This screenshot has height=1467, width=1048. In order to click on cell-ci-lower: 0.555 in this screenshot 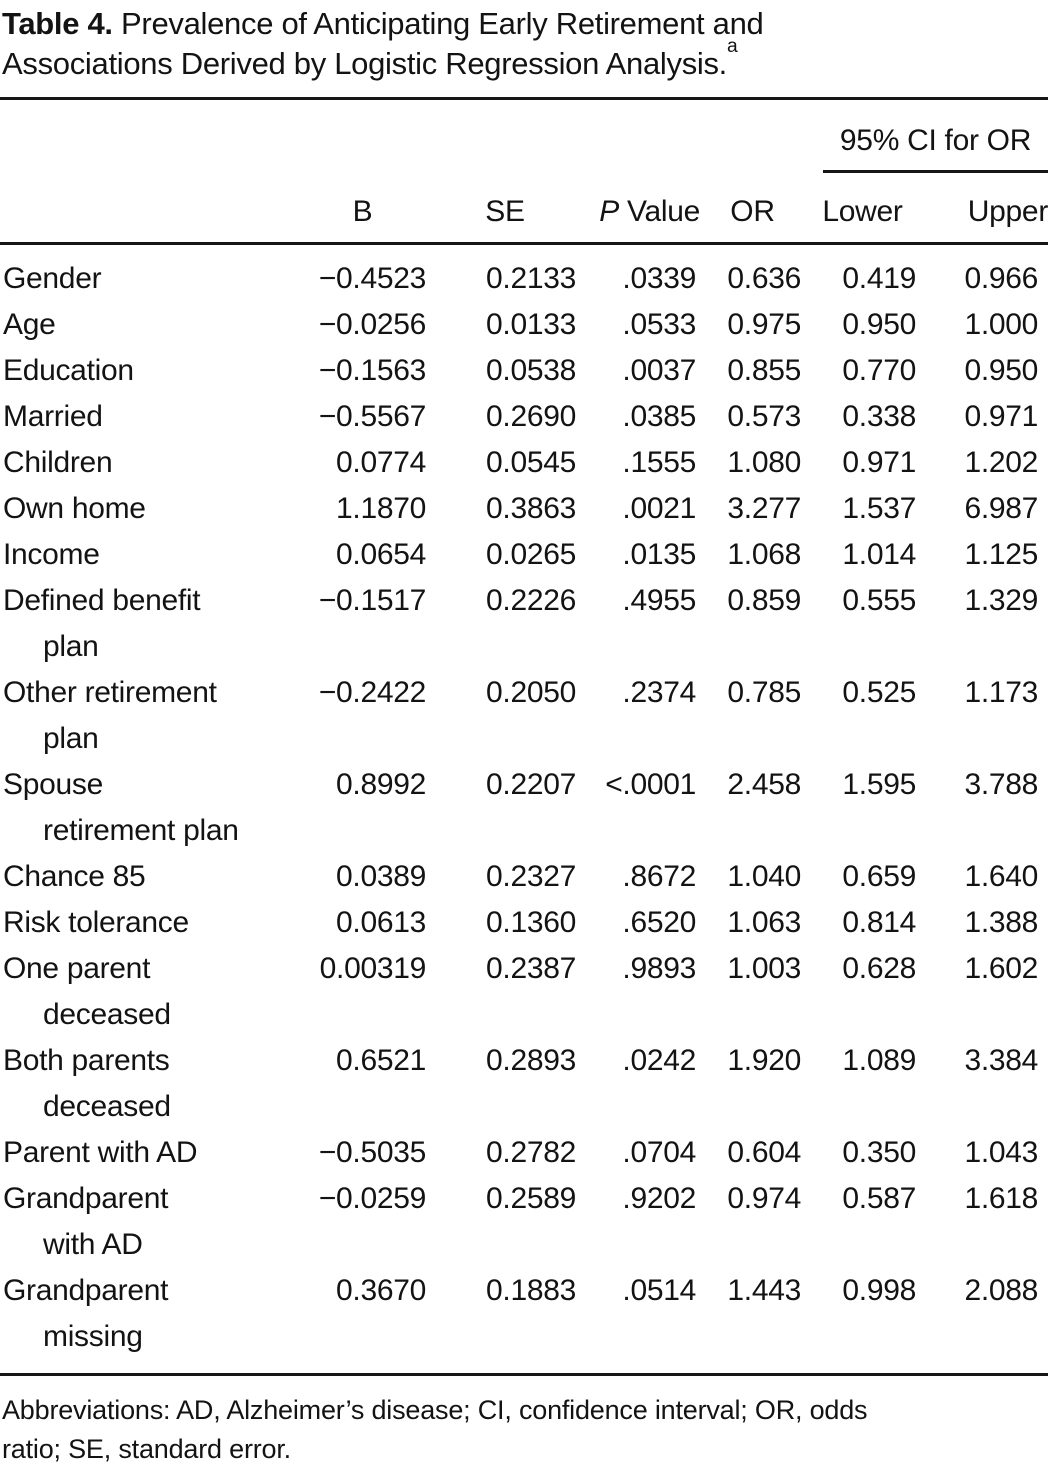, I will do `click(879, 600)`.